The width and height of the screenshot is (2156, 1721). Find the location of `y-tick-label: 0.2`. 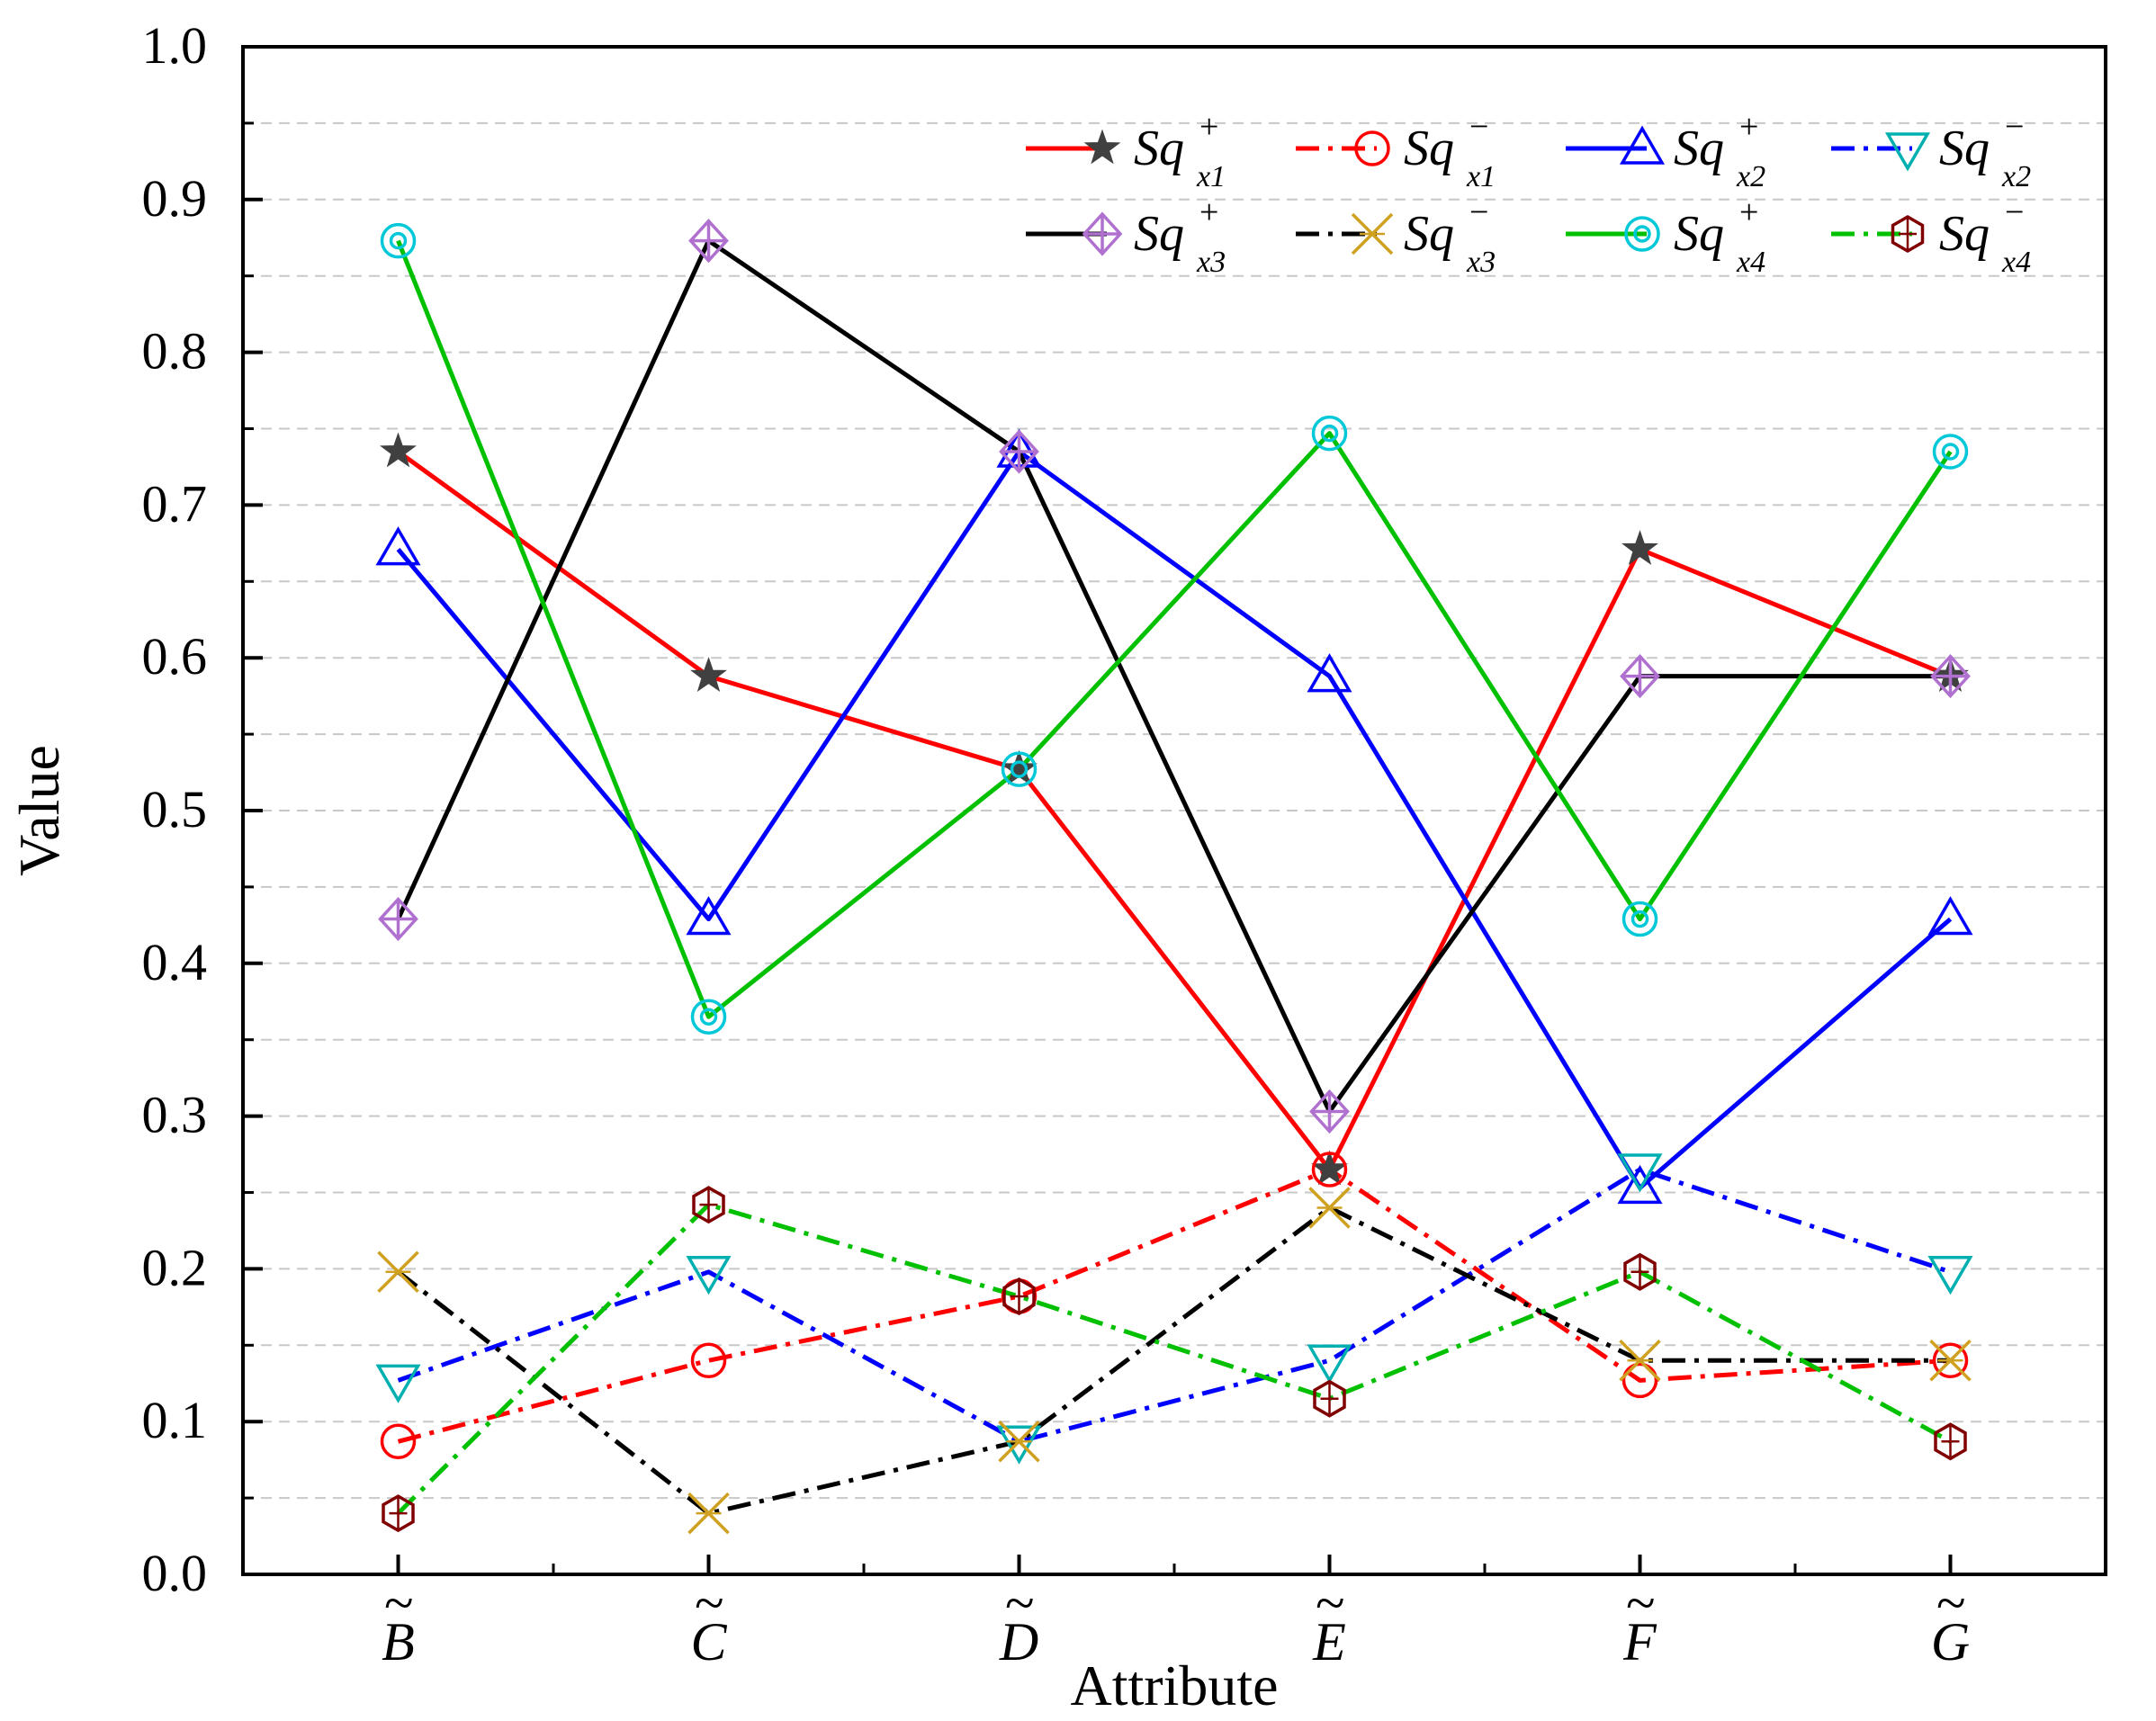

y-tick-label: 0.2 is located at coordinates (175, 1267).